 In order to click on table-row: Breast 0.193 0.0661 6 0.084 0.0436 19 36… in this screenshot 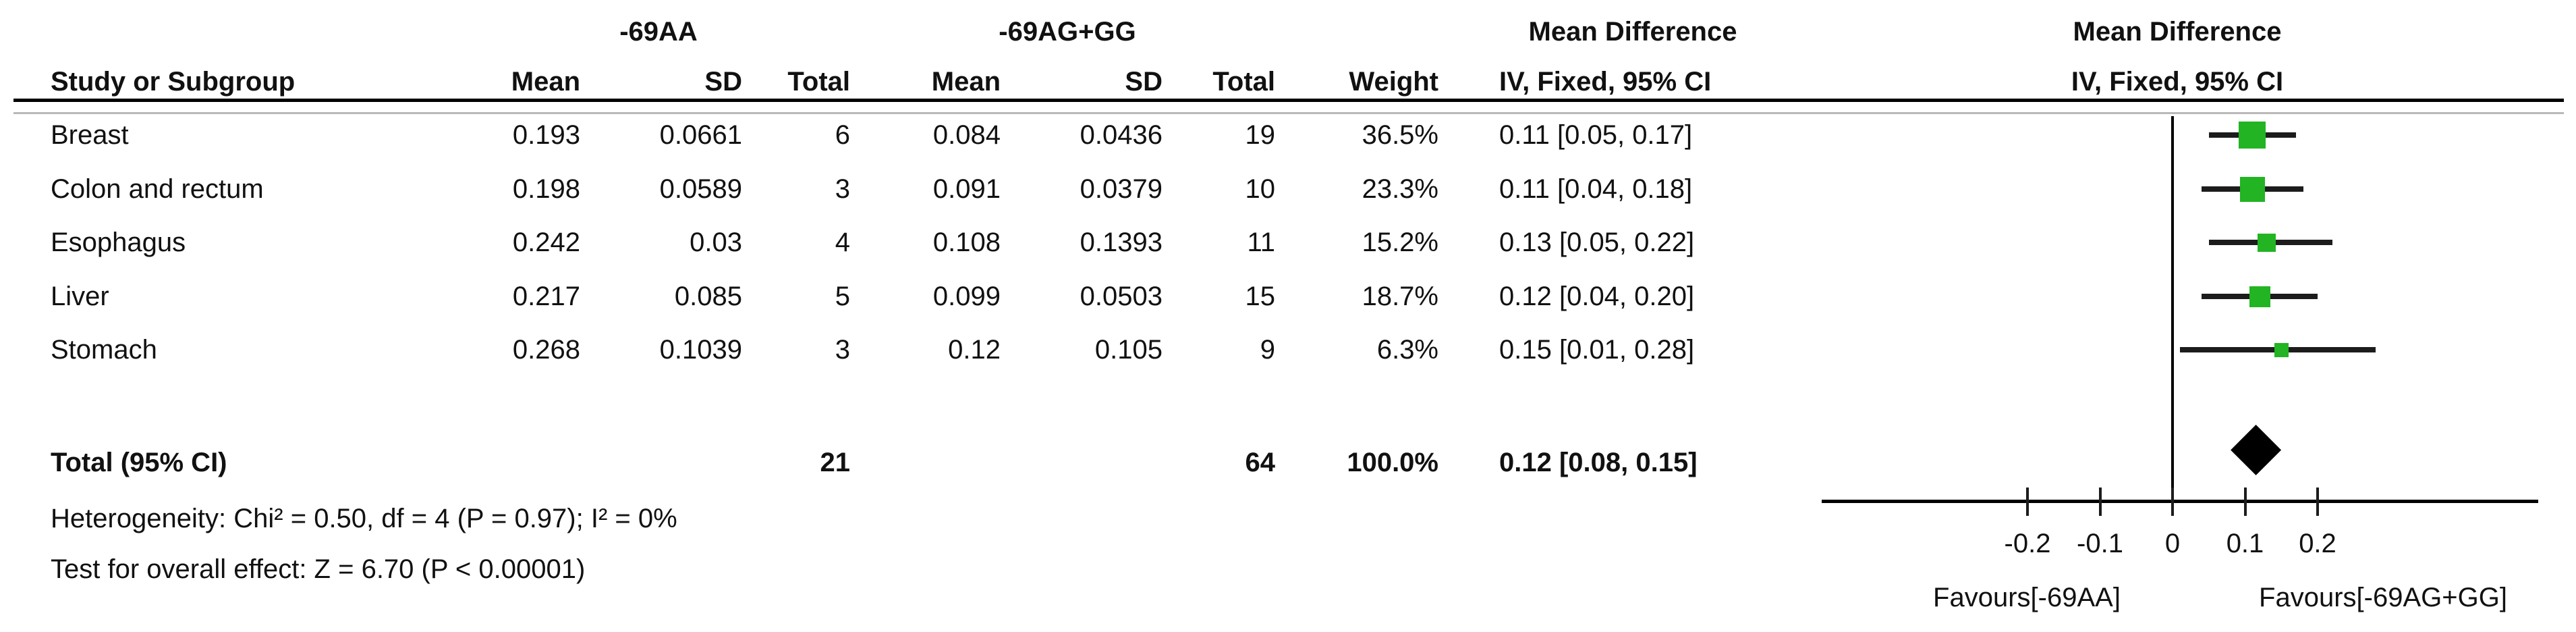, I will do `click(1288, 135)`.